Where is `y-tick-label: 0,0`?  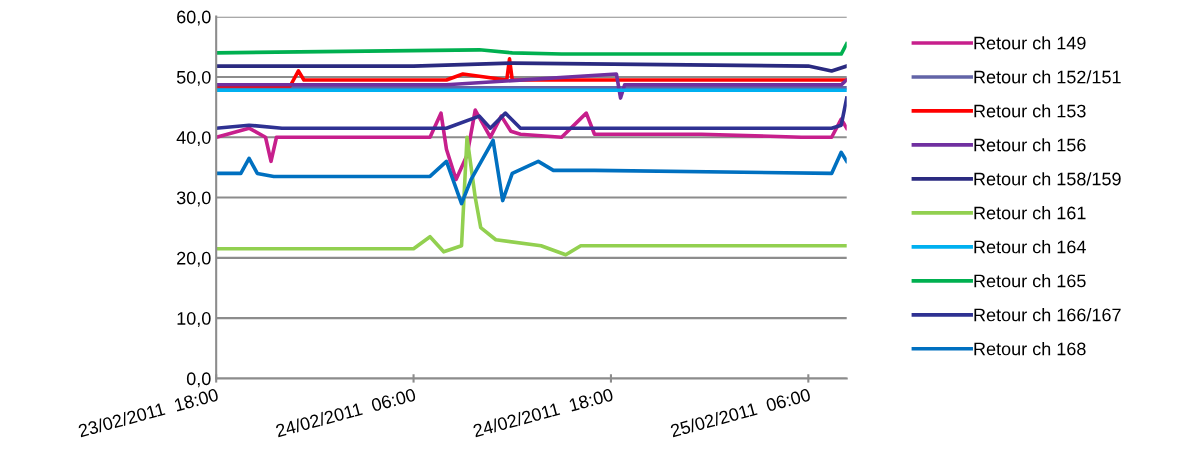 y-tick-label: 0,0 is located at coordinates (198, 380).